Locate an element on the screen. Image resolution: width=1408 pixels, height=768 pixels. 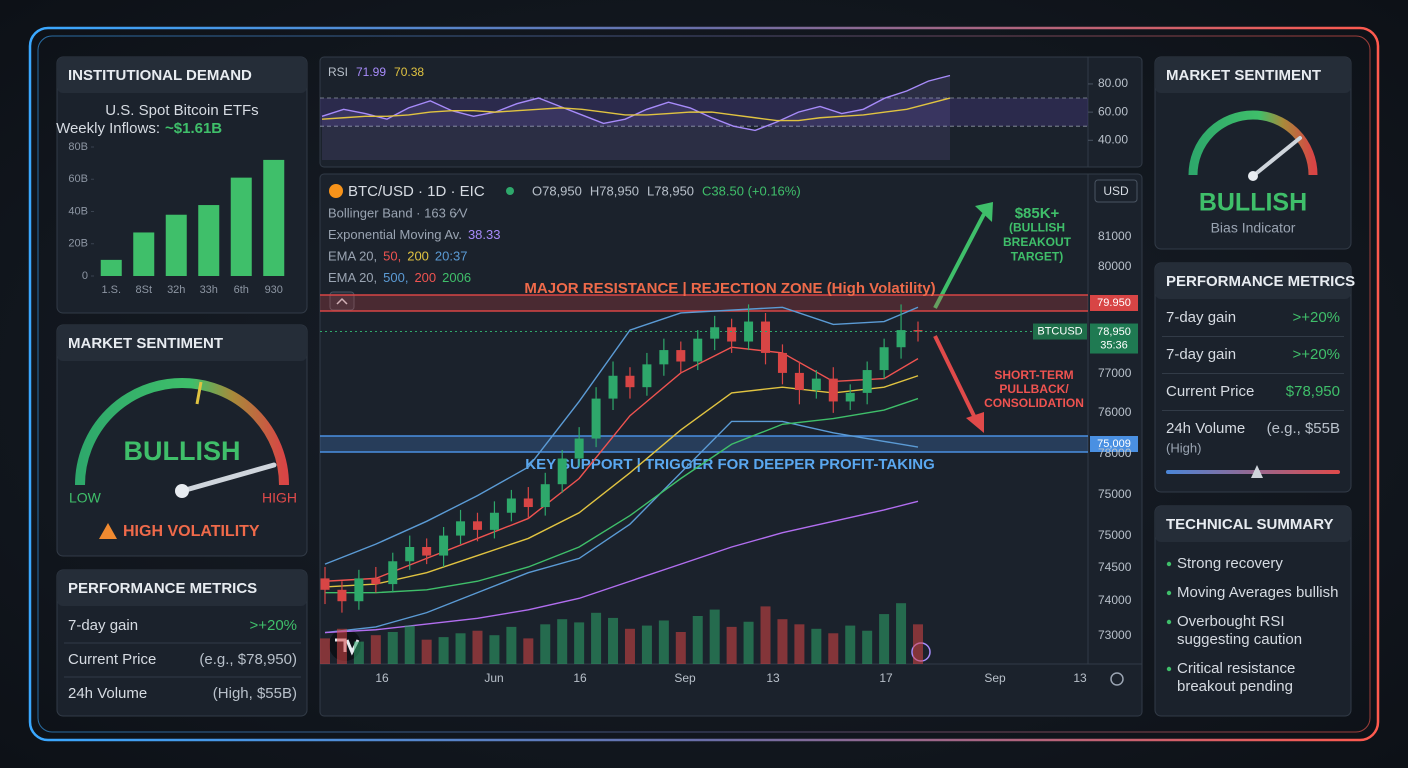
price-axis-label: 73000 is located at coordinates (1115, 635).